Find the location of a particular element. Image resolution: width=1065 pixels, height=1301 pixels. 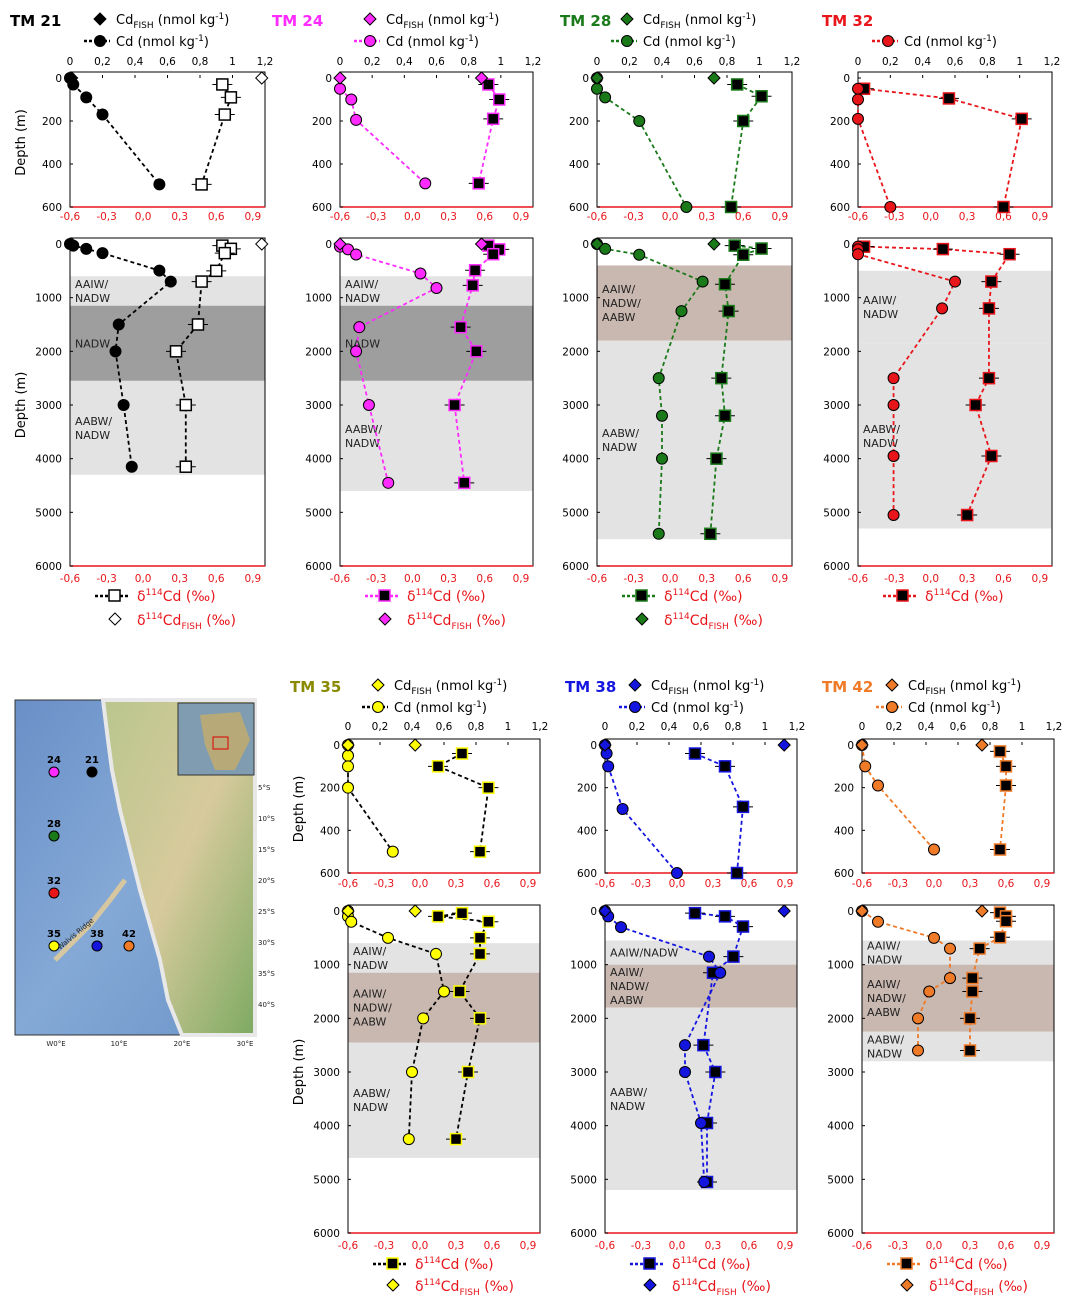

water-mass-label: AABW/ is located at coordinates (628, 1092).